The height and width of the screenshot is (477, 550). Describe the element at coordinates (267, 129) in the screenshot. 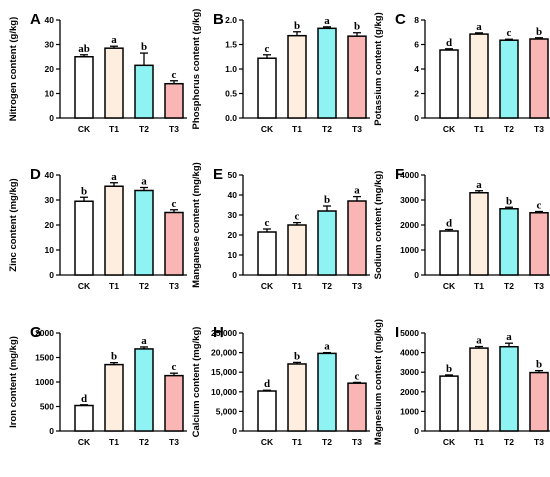

I see `panel-b-xtick-ck: CK` at that location.